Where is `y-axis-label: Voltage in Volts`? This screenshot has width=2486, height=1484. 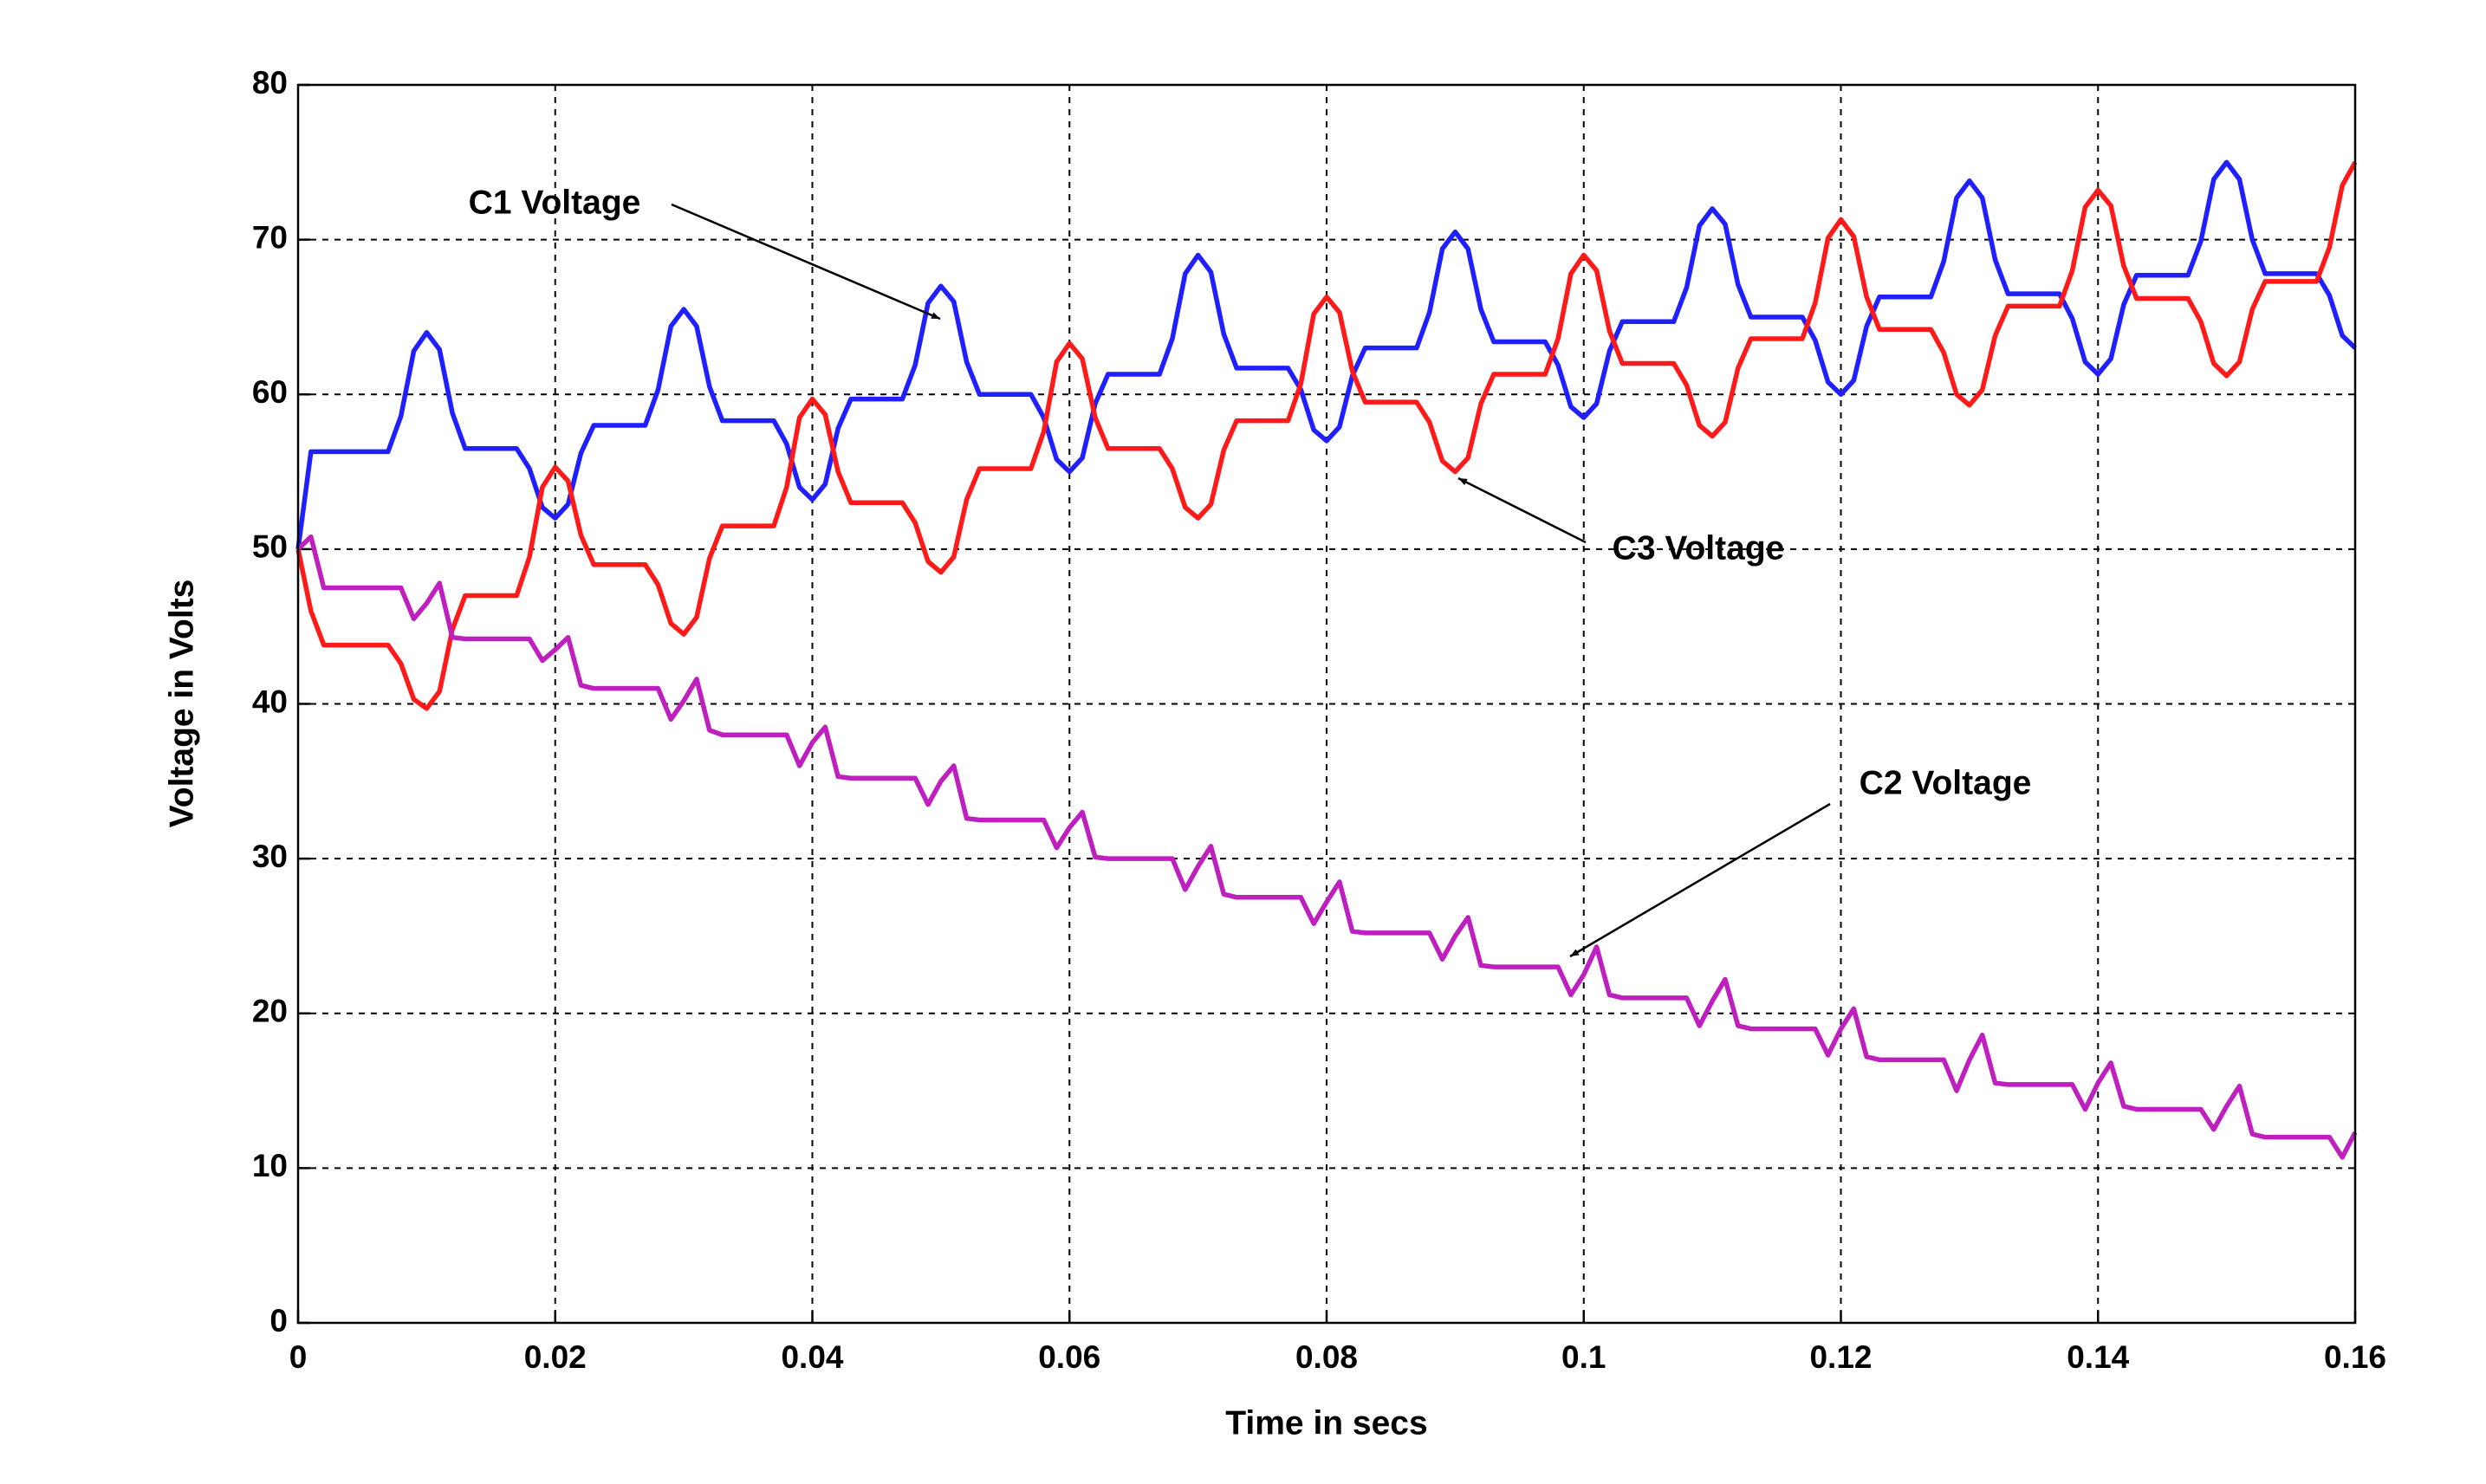 y-axis-label: Voltage in Volts is located at coordinates (181, 704).